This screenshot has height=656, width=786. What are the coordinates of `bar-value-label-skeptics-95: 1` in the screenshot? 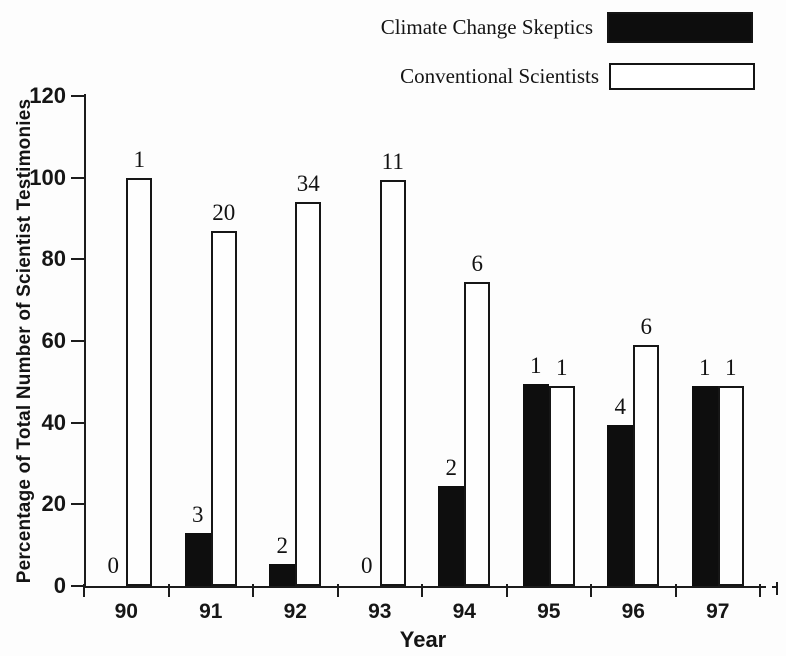 It's located at (536, 365).